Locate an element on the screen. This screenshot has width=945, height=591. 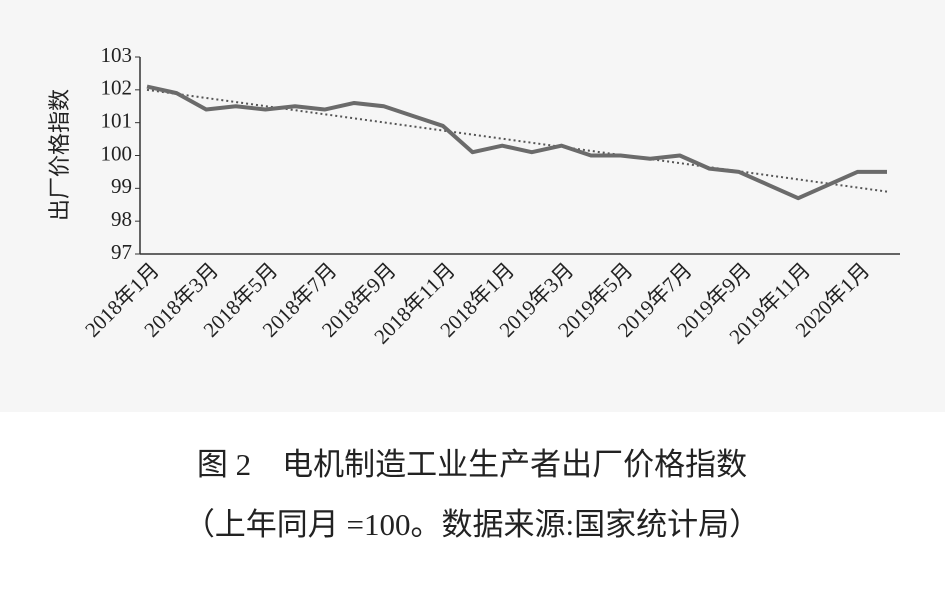
y-tick-label: 102 is located at coordinates (117, 88).